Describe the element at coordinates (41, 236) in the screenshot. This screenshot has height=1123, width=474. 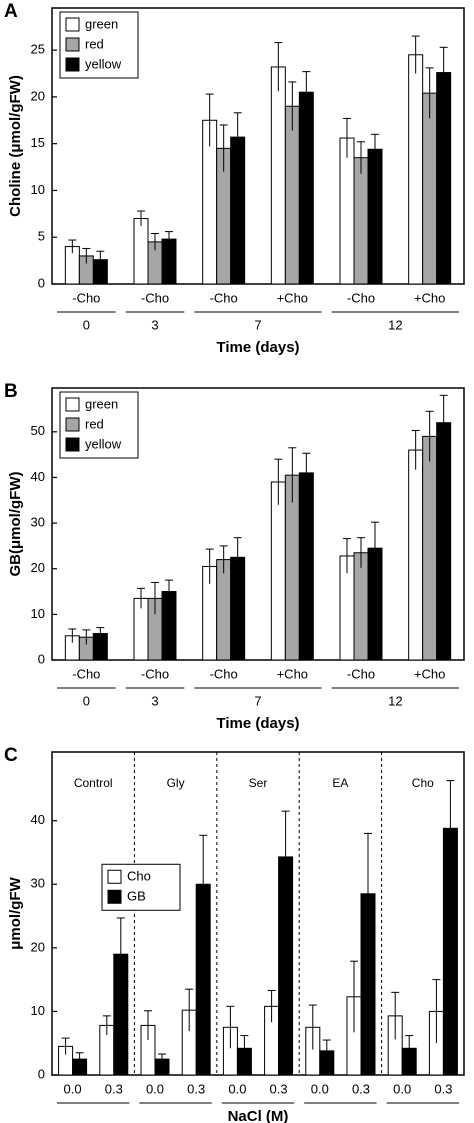
I see `y-tick-label: 5` at that location.